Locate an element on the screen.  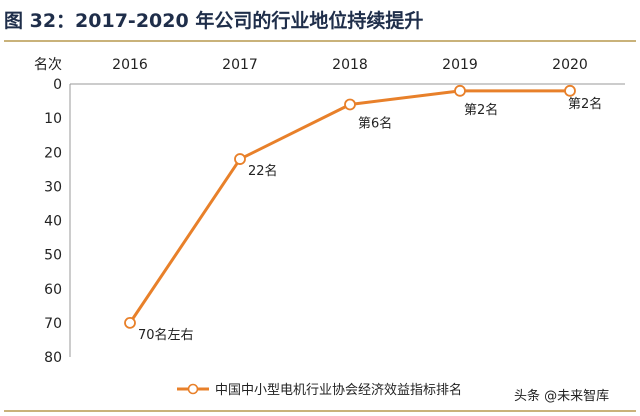
legend-marker is located at coordinates (193, 389).